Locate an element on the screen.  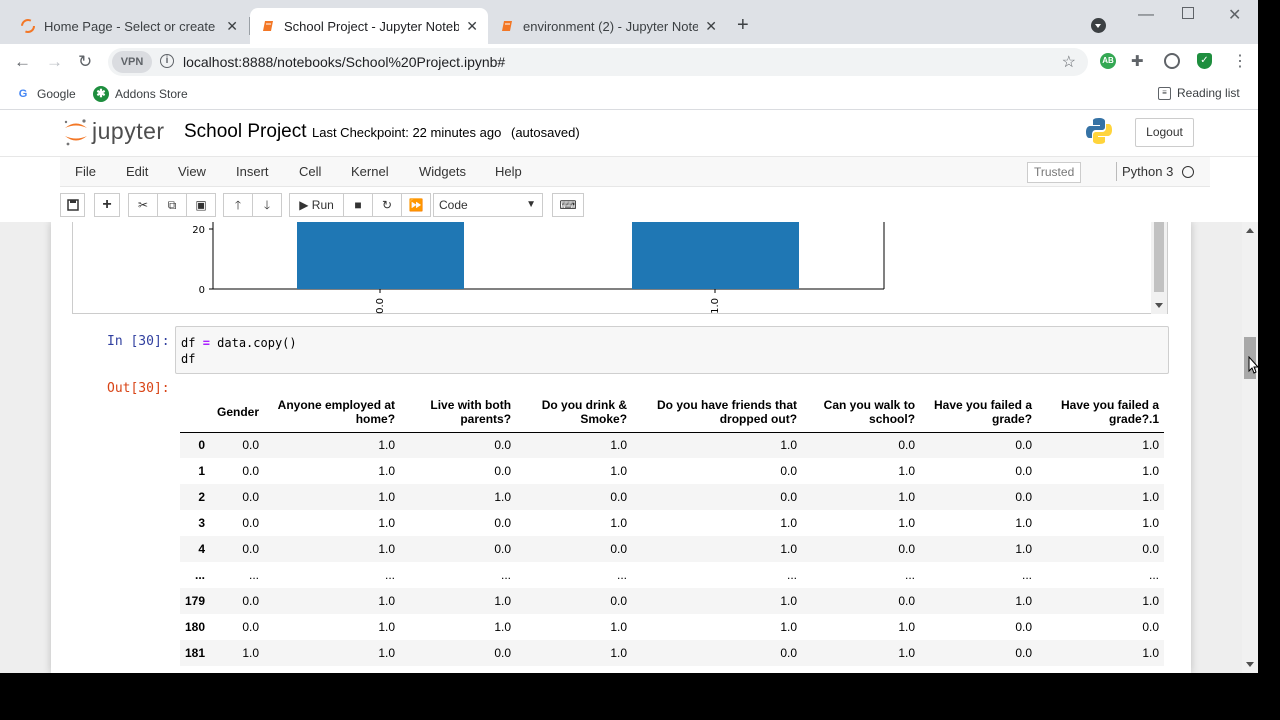
reading-list-button: ≡ Reading list is located at coordinates (1199, 93).